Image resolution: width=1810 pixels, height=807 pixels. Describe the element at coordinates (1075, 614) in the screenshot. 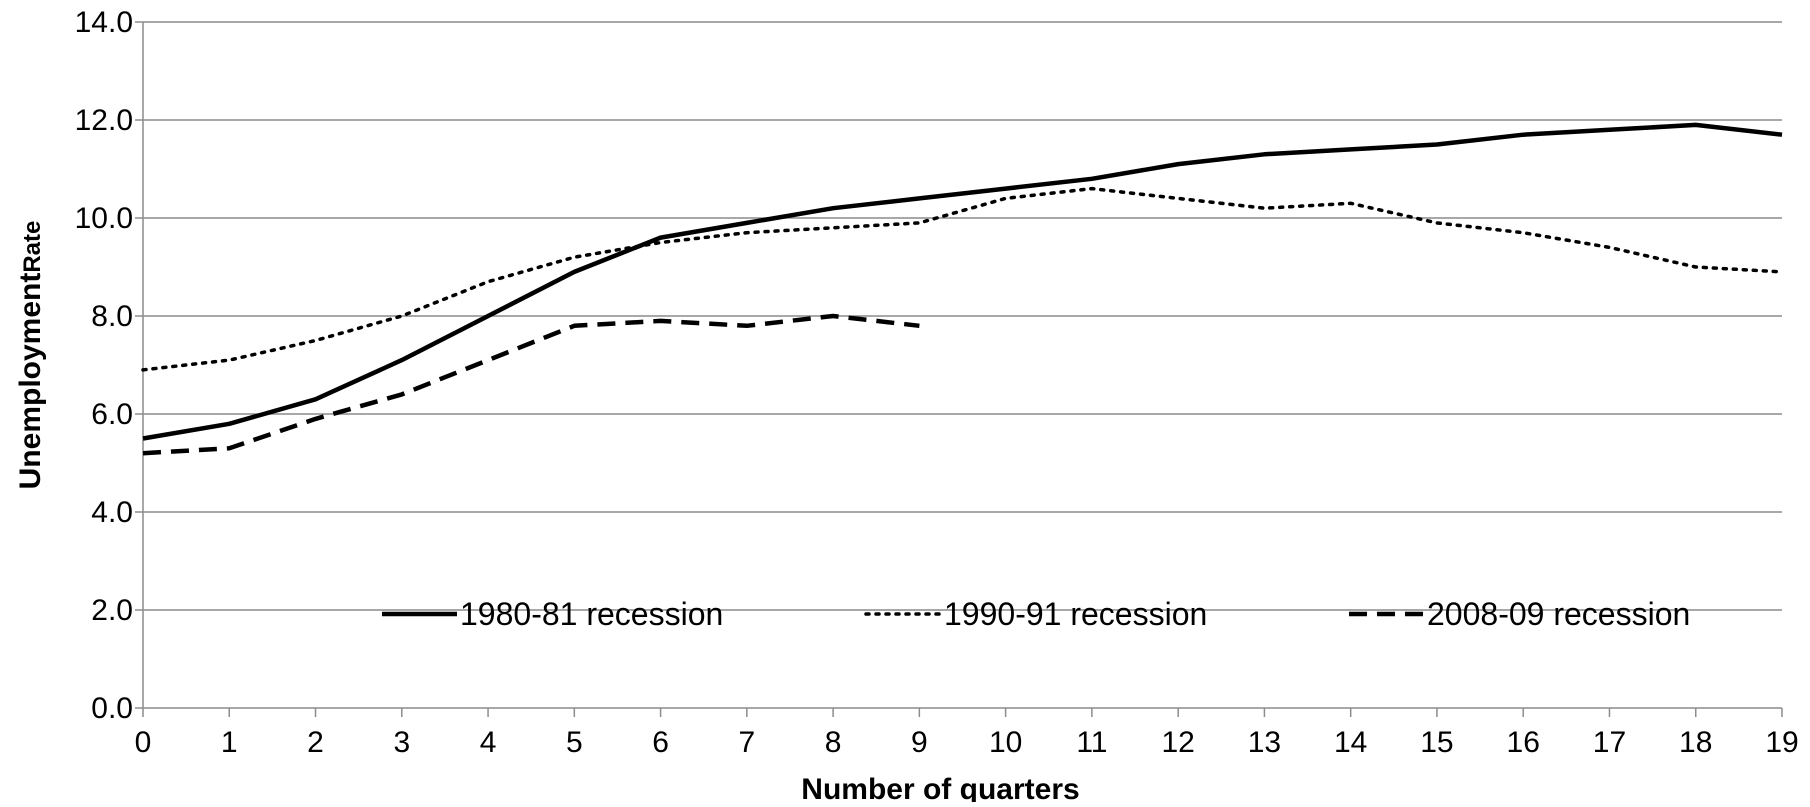

I see `legend-label: 1990-91 recession` at that location.